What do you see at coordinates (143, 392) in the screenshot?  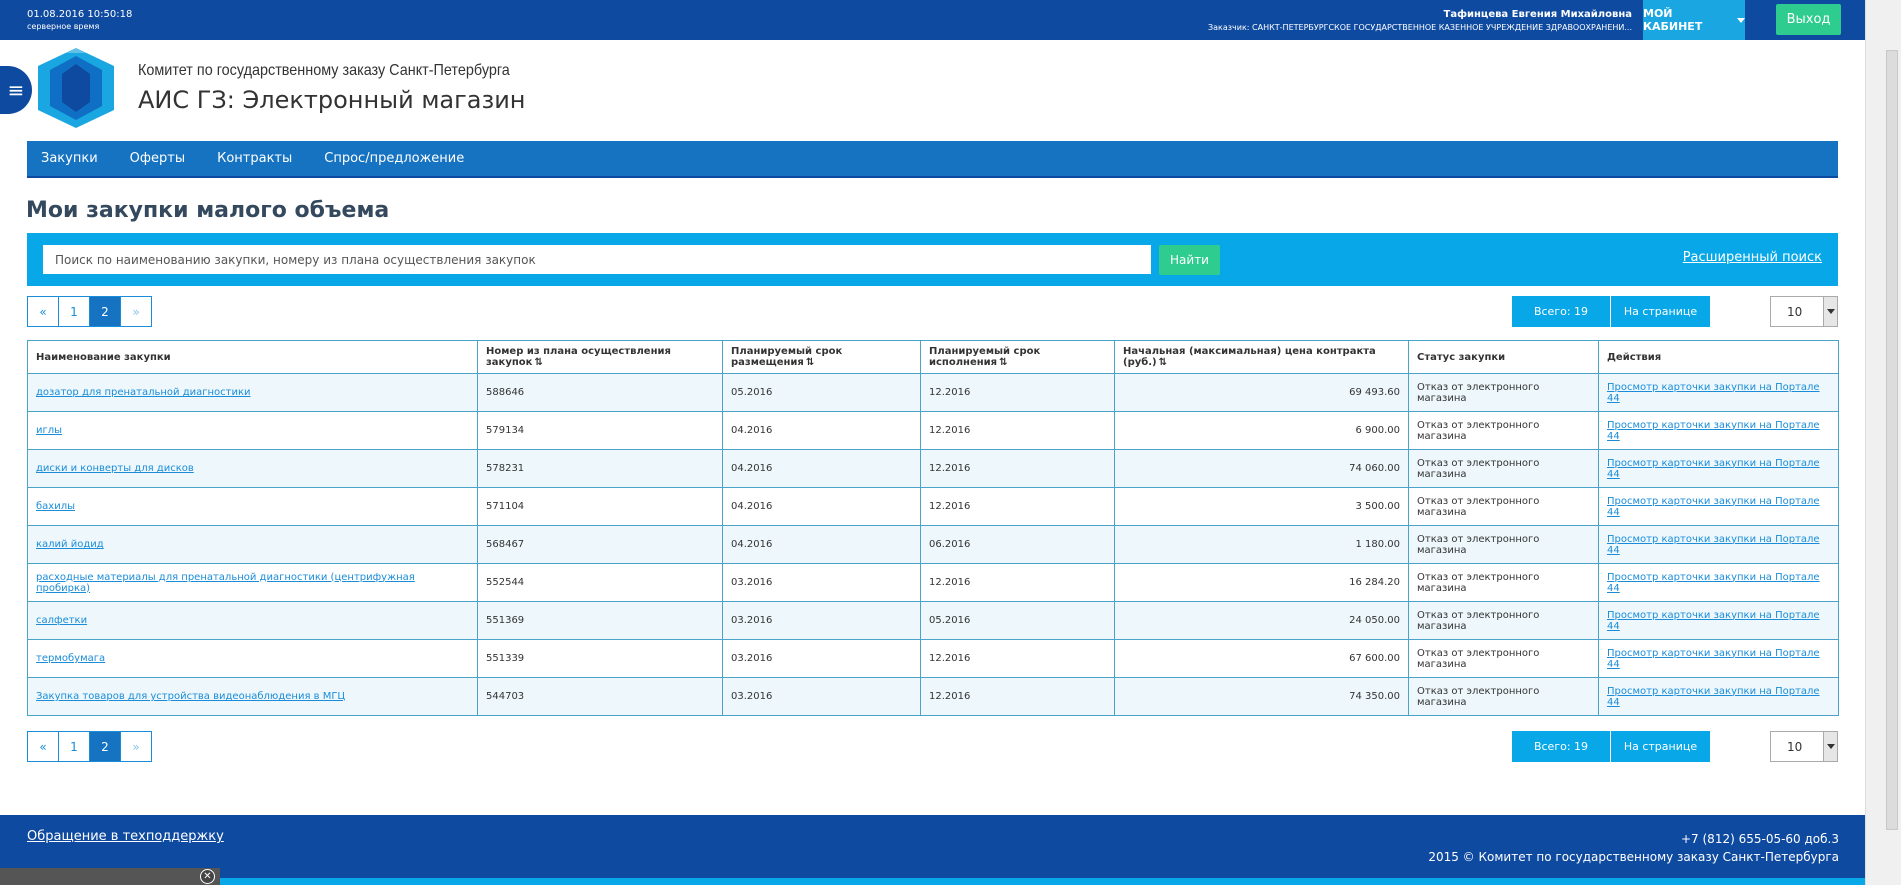 I see `purchase-name-link: дозатор для пренатальной диагностики` at bounding box center [143, 392].